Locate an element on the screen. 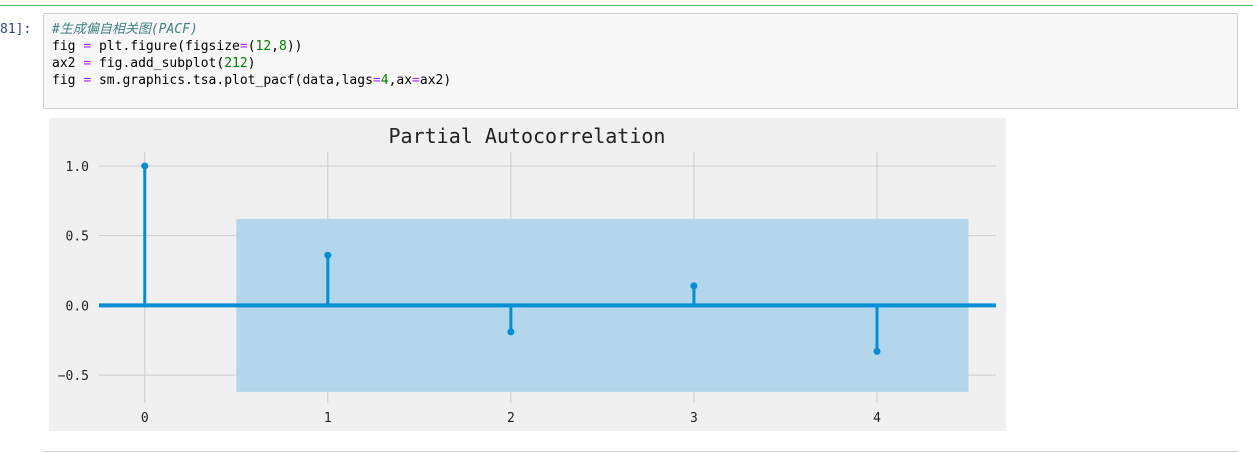 The height and width of the screenshot is (453, 1253). code-token: )) is located at coordinates (294, 46).